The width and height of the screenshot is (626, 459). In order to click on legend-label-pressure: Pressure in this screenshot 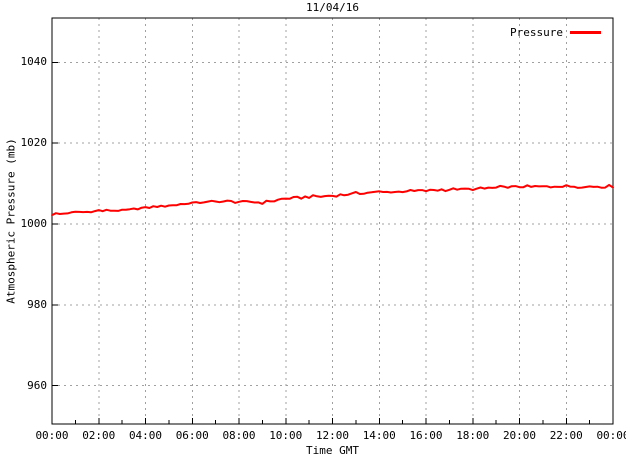, I will do `click(536, 32)`.